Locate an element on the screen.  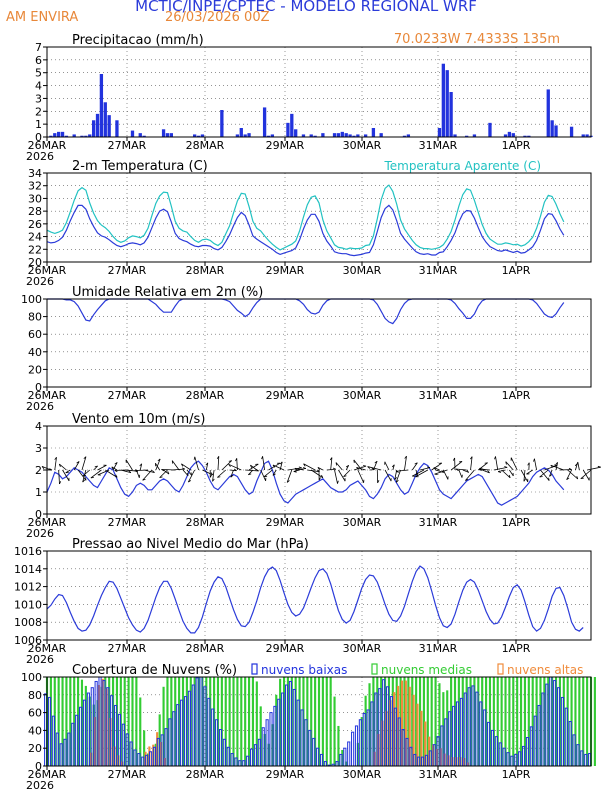
y-tick-label: 1014 is located at coordinates (28, 569).